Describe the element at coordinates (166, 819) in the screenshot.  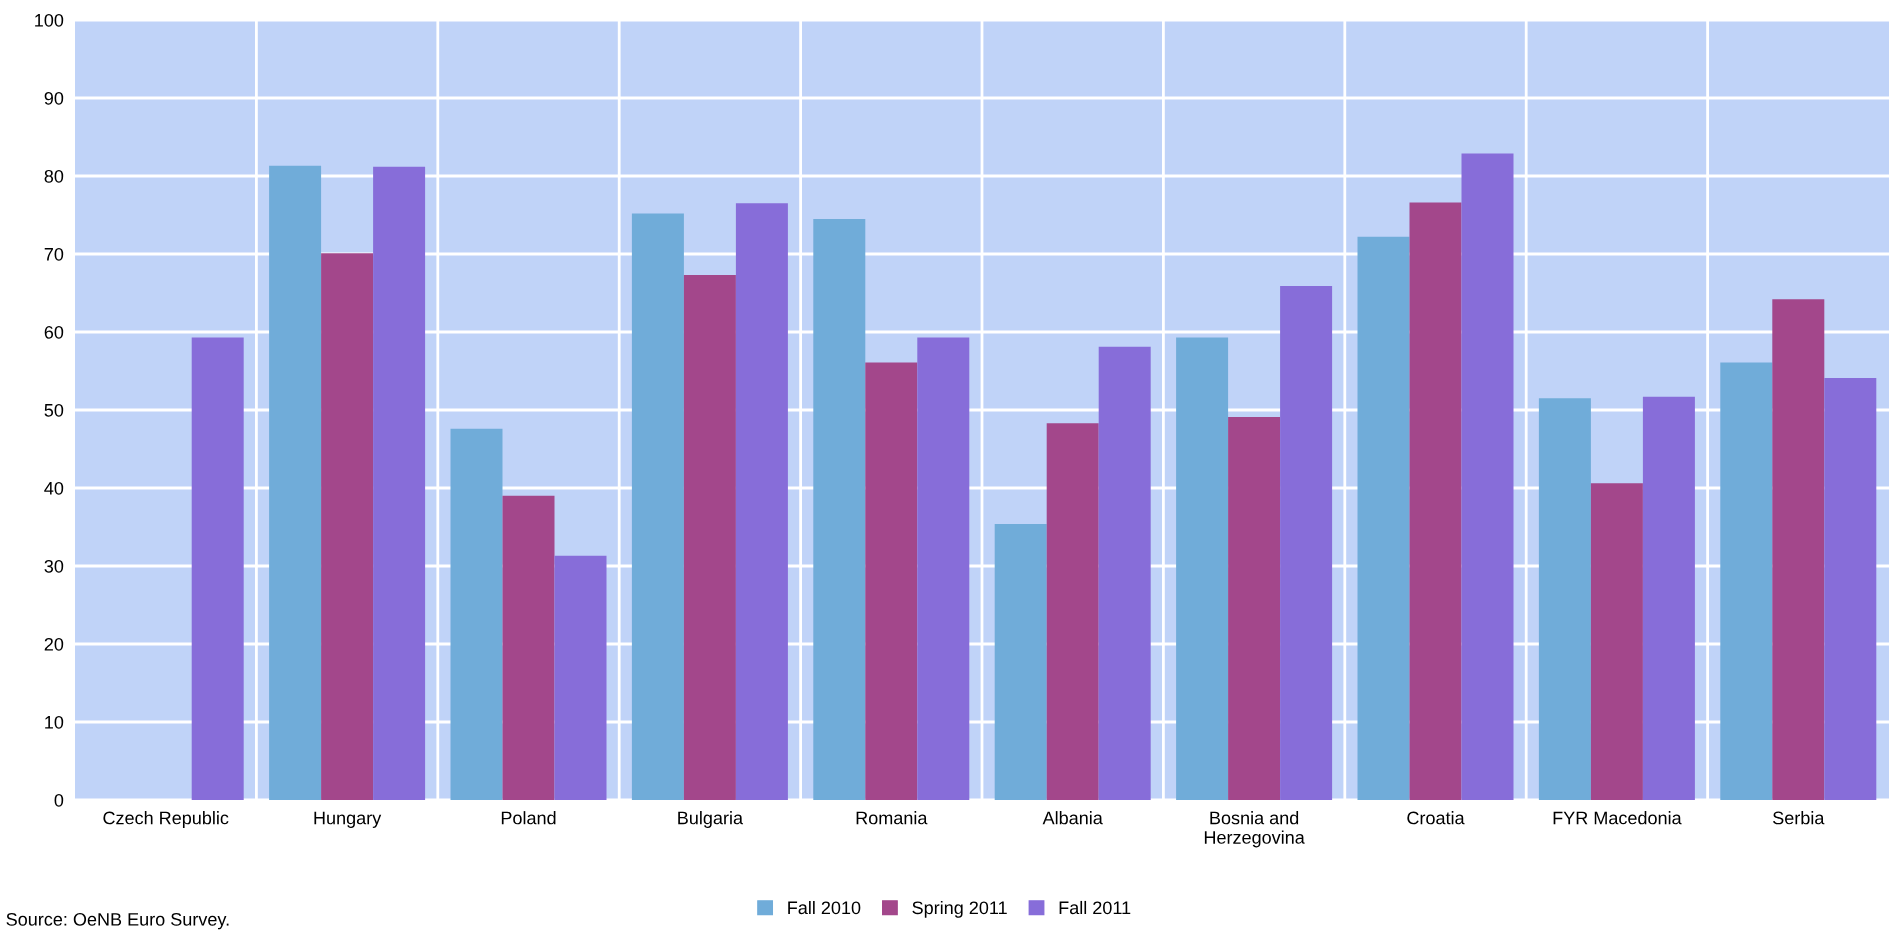
I see `x-tick-label: Czech Republic` at that location.